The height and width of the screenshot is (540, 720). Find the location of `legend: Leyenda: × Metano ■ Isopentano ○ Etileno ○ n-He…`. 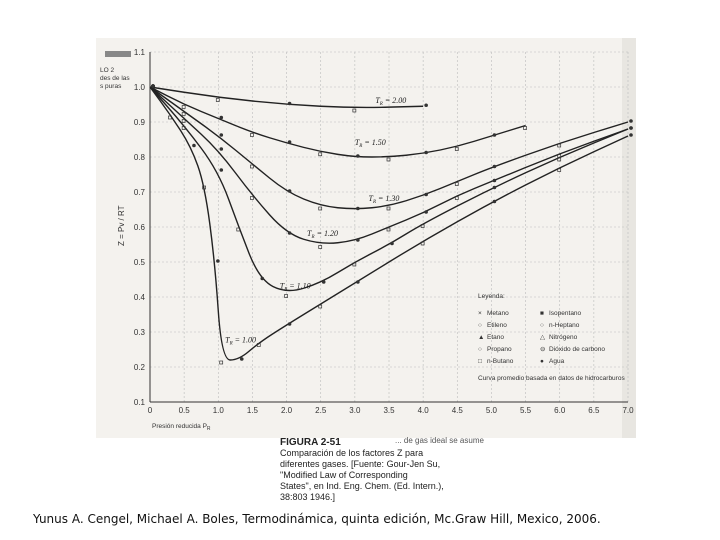

legend: Leyenda: × Metano ■ Isopentano ○ Etileno ○ n-He… is located at coordinates (551, 337).